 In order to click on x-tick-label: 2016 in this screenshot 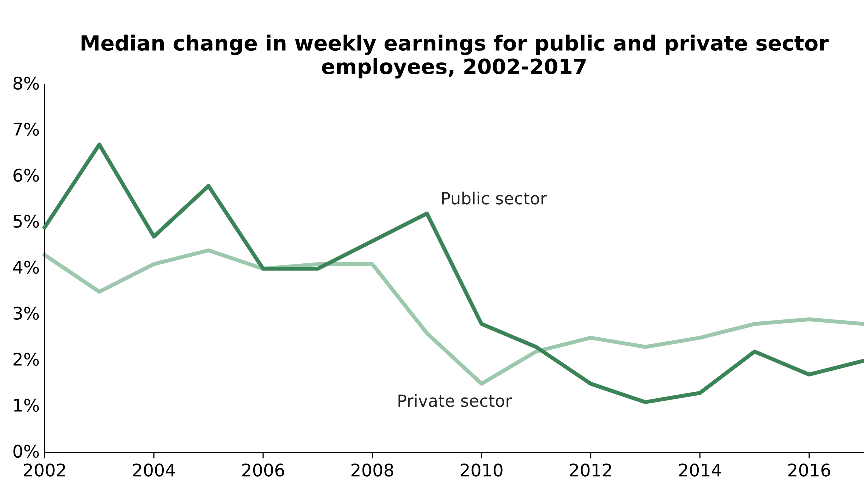, I will do `click(809, 470)`.